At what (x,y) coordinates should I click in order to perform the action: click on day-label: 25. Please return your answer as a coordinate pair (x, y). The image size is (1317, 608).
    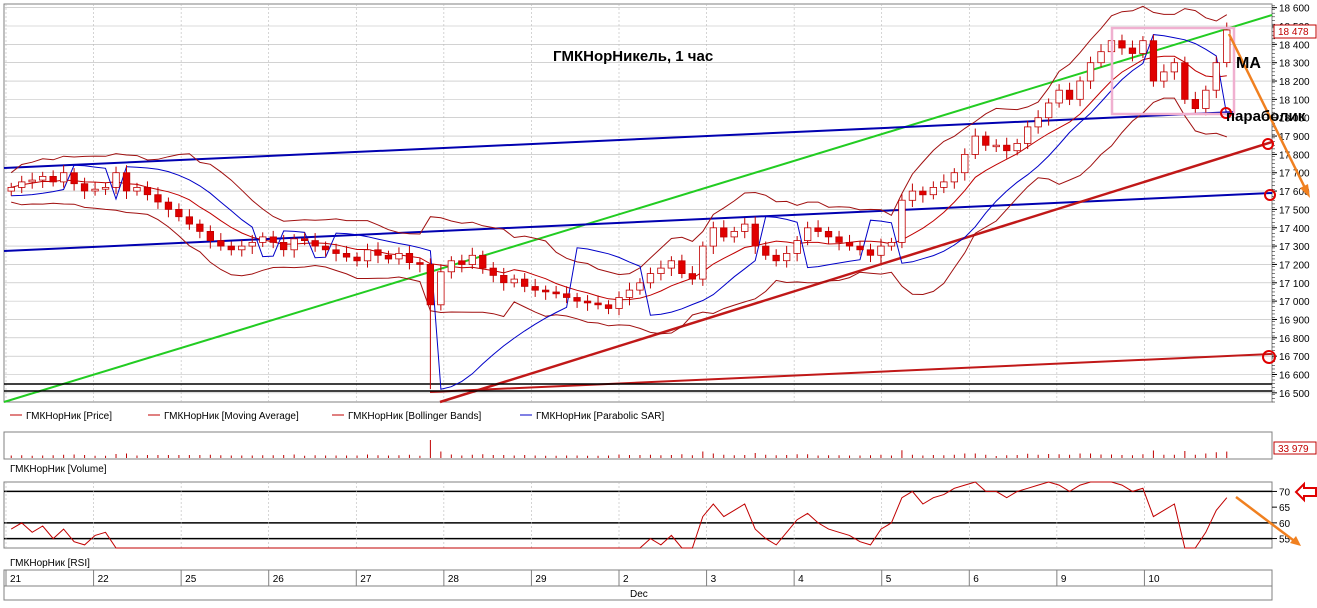
    Looking at the image, I should click on (191, 579).